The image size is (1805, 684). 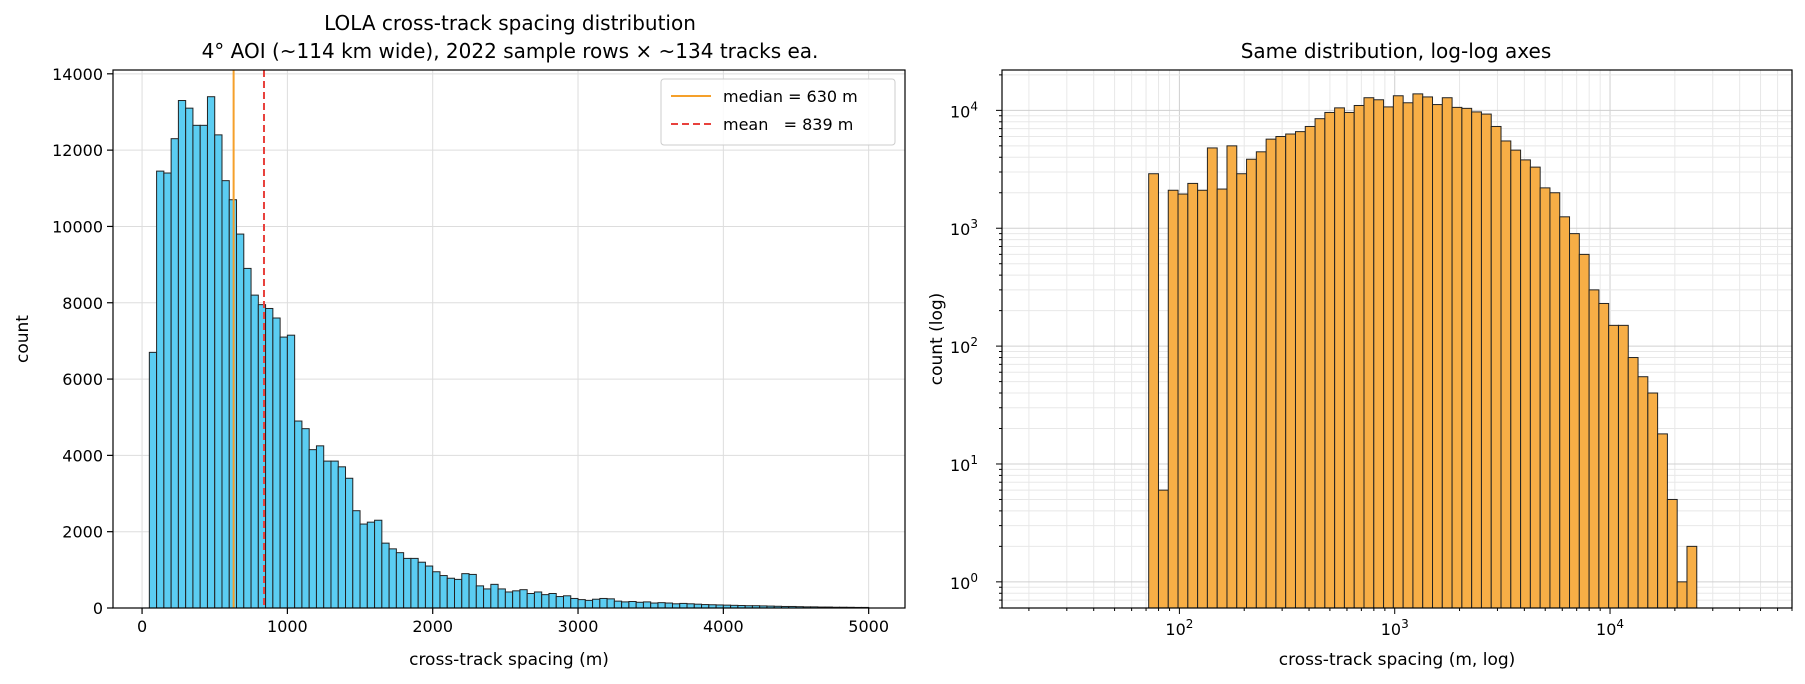 What do you see at coordinates (82, 532) in the screenshot?
I see `left-y-tick-label: 2000` at bounding box center [82, 532].